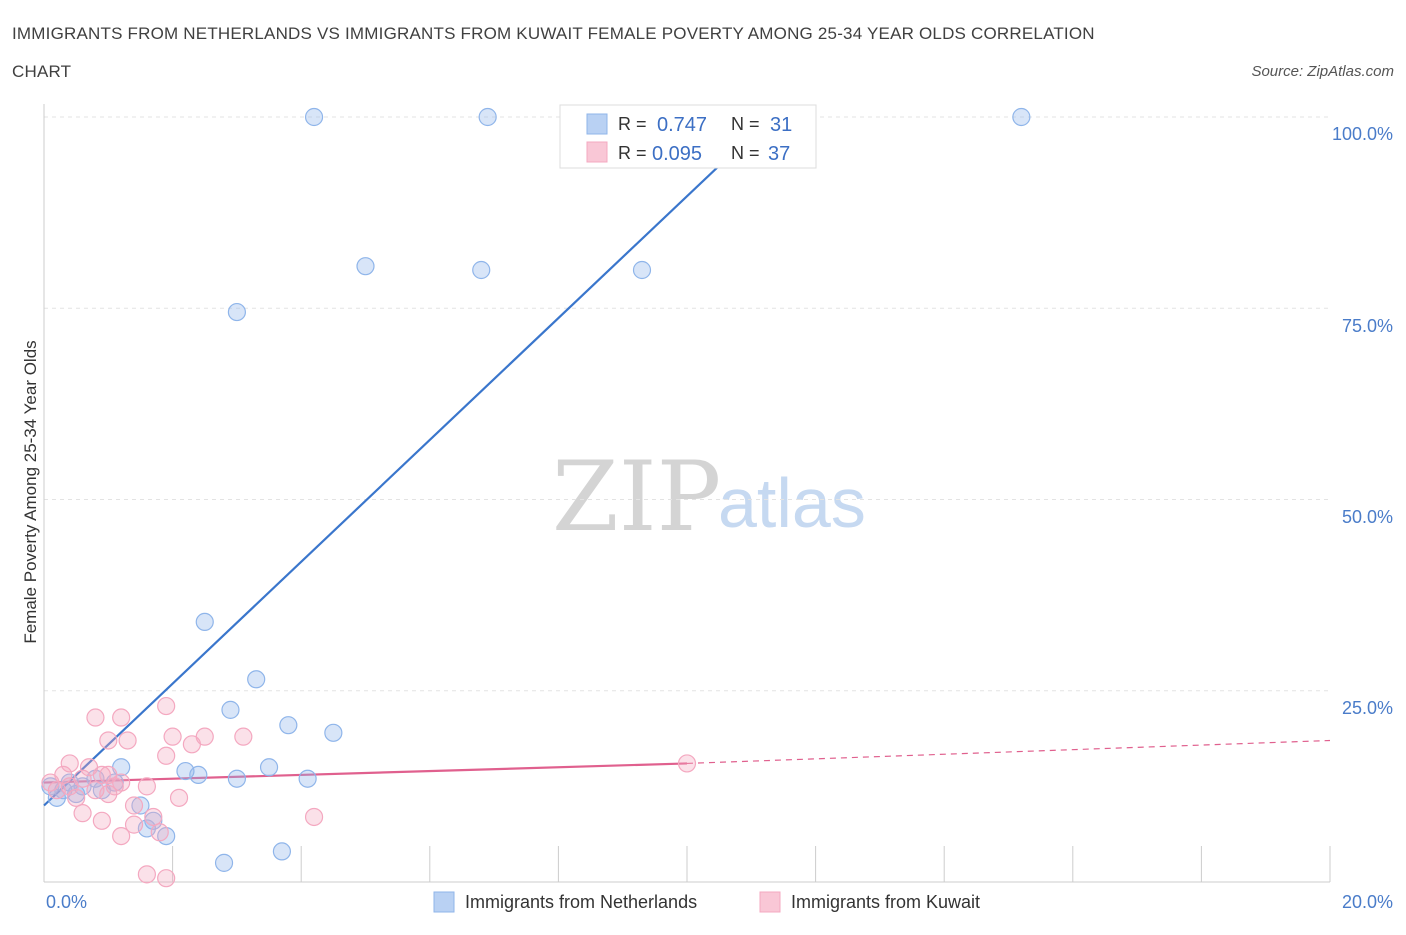 This screenshot has width=1406, height=935. Describe the element at coordinates (30, 491) in the screenshot. I see `y-axis-label: Female Poverty Among 25-34 Year Olds` at that location.